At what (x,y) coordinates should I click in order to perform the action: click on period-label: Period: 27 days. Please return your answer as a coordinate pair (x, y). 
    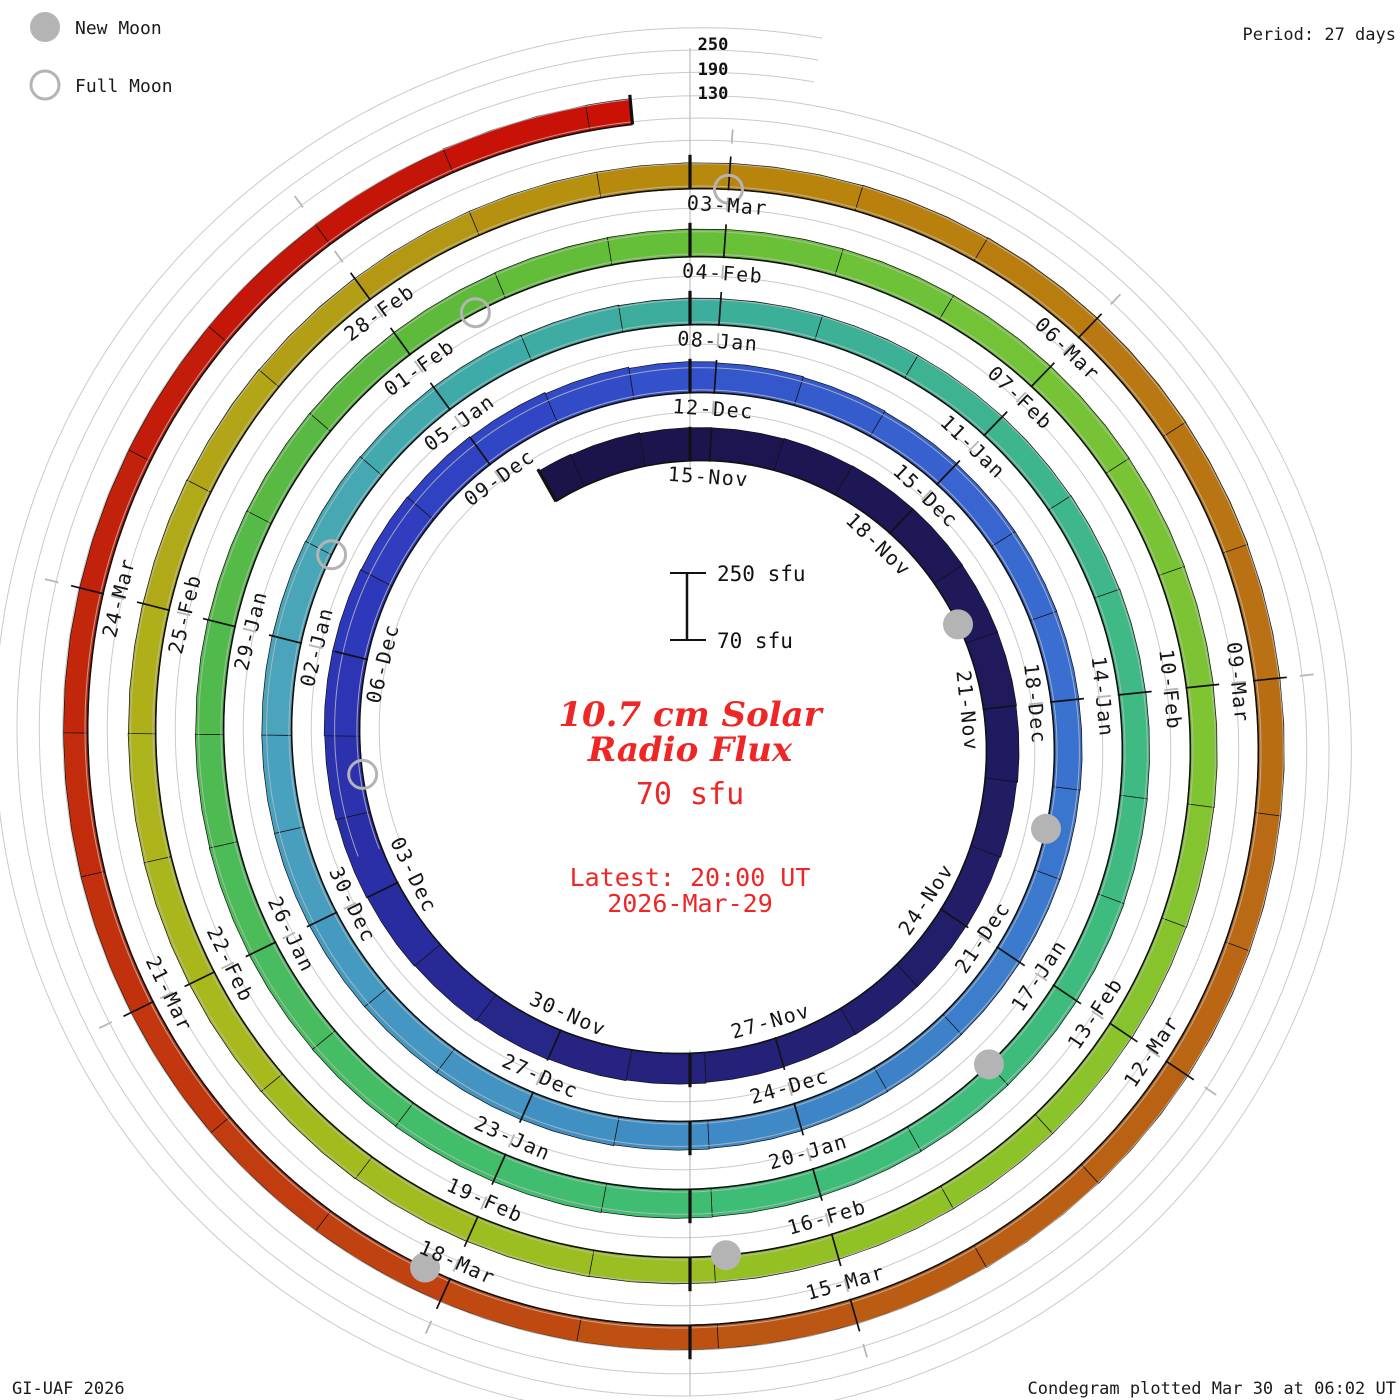
    Looking at the image, I should click on (1319, 35).